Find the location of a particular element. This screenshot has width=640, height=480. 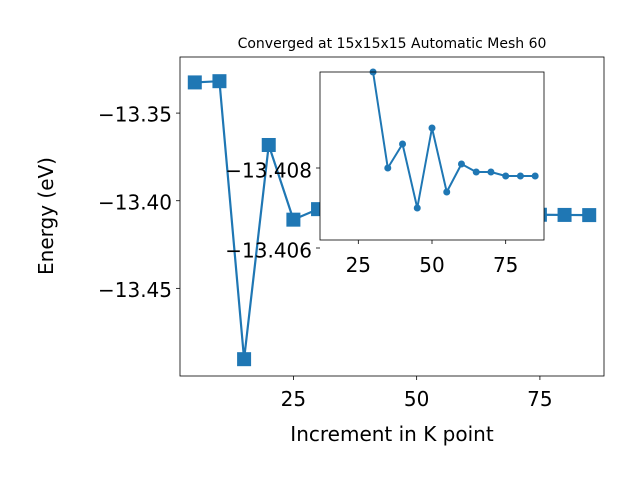

inset-y-tick-label: −13.406 is located at coordinates (268, 250).